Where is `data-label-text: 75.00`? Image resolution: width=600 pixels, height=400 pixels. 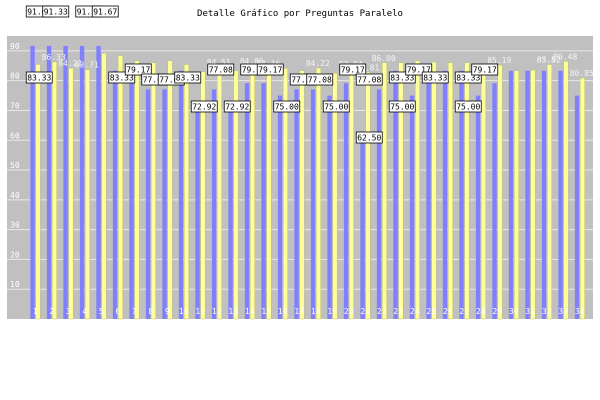 data-label-text: 75.00 is located at coordinates (468, 107).